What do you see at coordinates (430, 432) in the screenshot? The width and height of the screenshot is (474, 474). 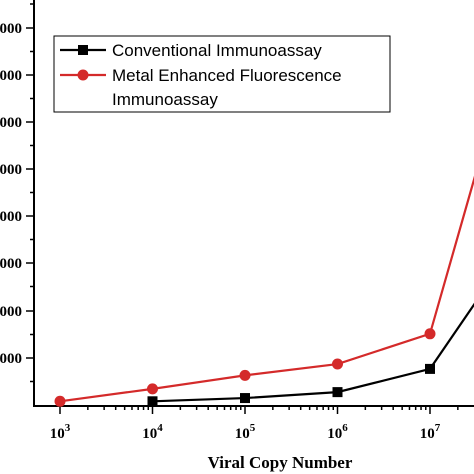 I see `x-tick-label: 10⁷` at bounding box center [430, 432].